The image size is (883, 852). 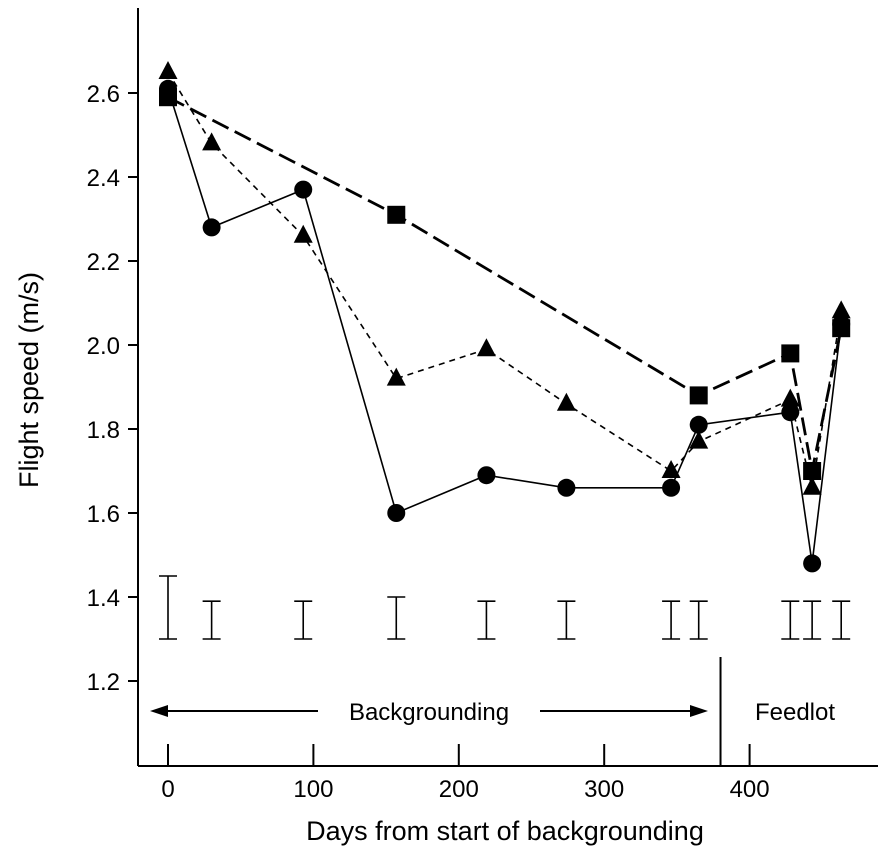 I want to click on error-bars, so click(x=505, y=607).